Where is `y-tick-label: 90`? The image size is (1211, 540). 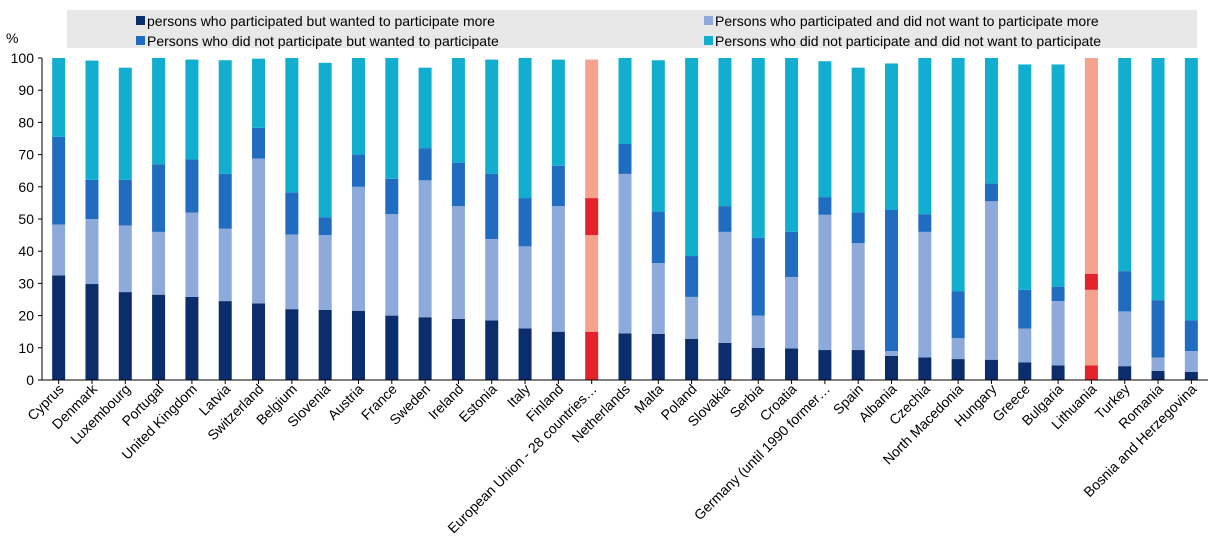
y-tick-label: 90 is located at coordinates (26, 90).